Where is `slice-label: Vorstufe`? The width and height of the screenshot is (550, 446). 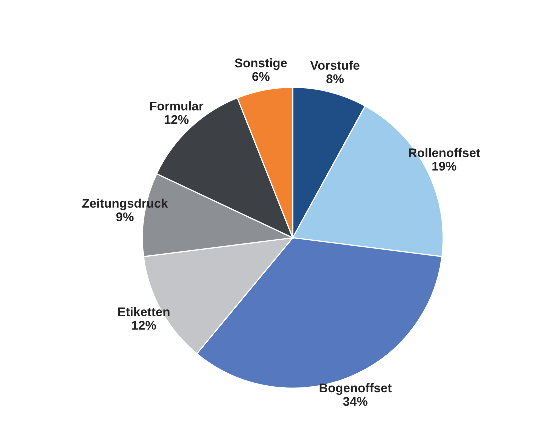
slice-label: Vorstufe is located at coordinates (335, 65).